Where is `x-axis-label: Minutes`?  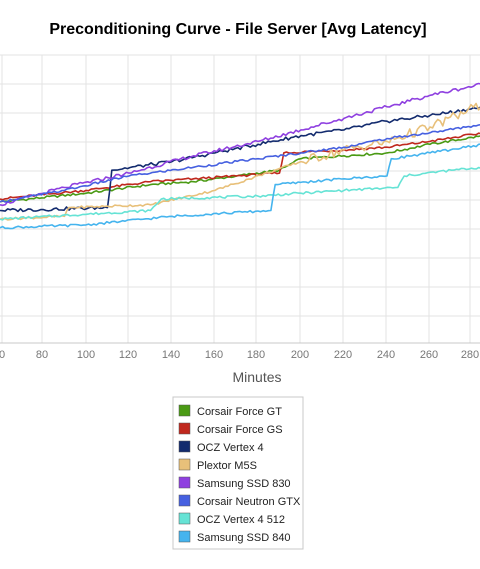 x-axis-label: Minutes is located at coordinates (256, 377).